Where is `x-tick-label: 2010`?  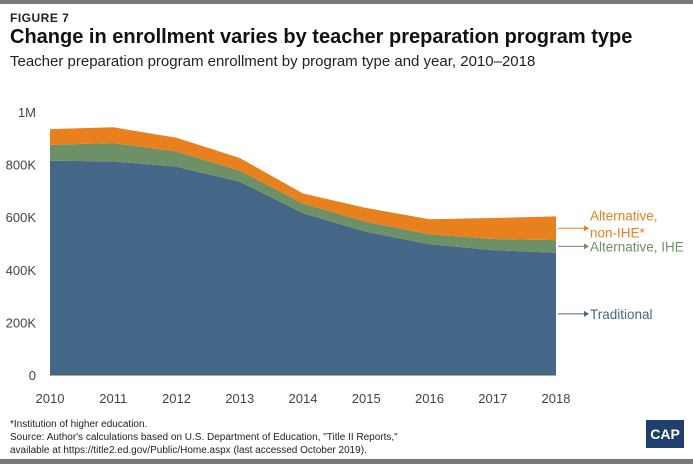 x-tick-label: 2010 is located at coordinates (50, 398).